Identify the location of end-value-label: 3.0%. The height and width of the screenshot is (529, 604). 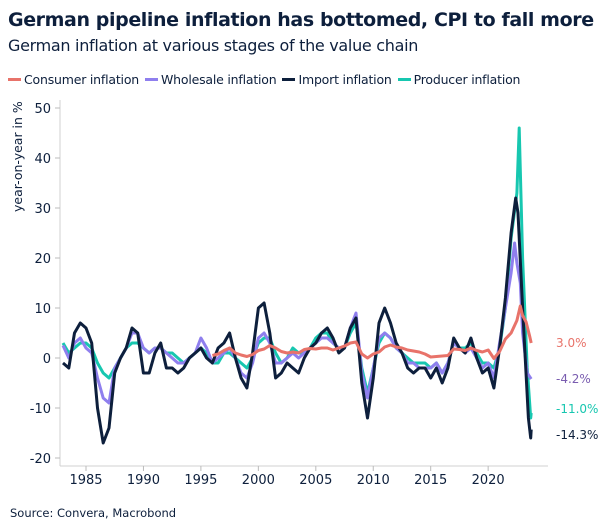
(571, 343).